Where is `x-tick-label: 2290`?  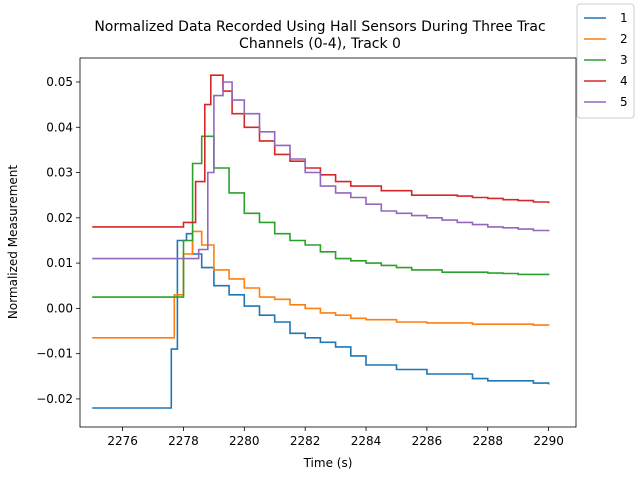
x-tick-label: 2290 is located at coordinates (548, 441).